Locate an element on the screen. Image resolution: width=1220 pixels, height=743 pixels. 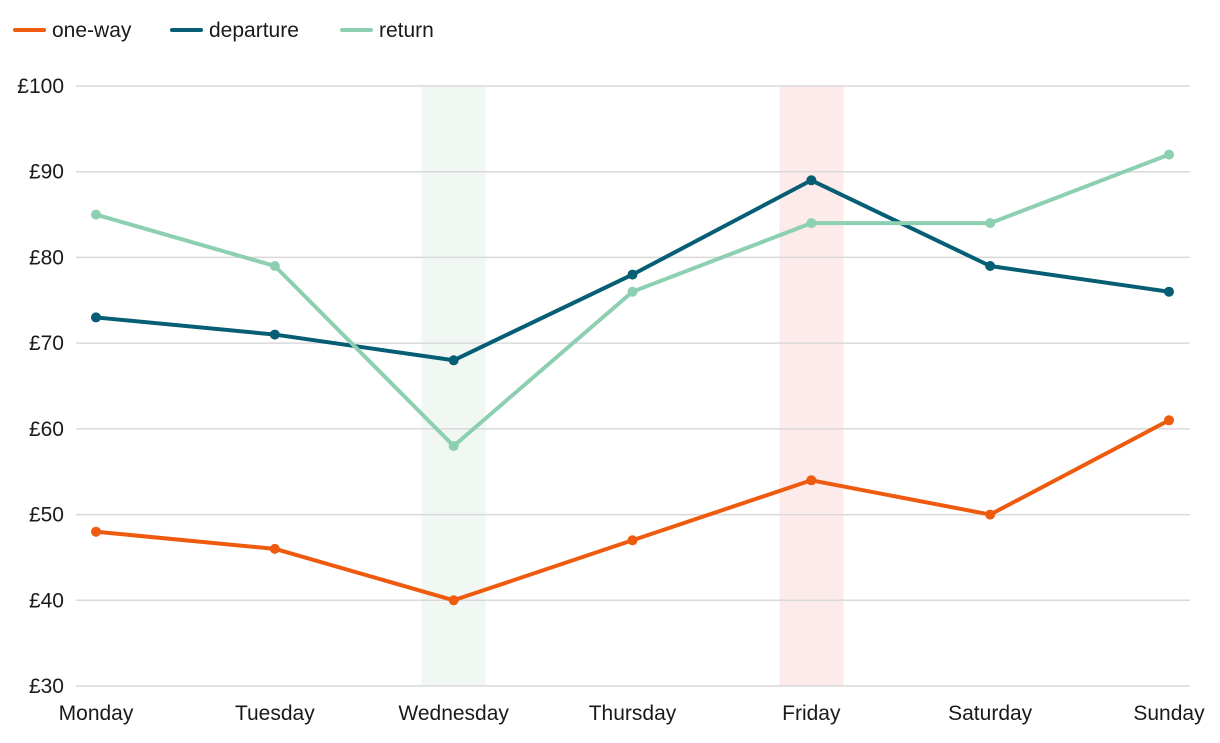
y-tick-label: £70 is located at coordinates (46, 343).